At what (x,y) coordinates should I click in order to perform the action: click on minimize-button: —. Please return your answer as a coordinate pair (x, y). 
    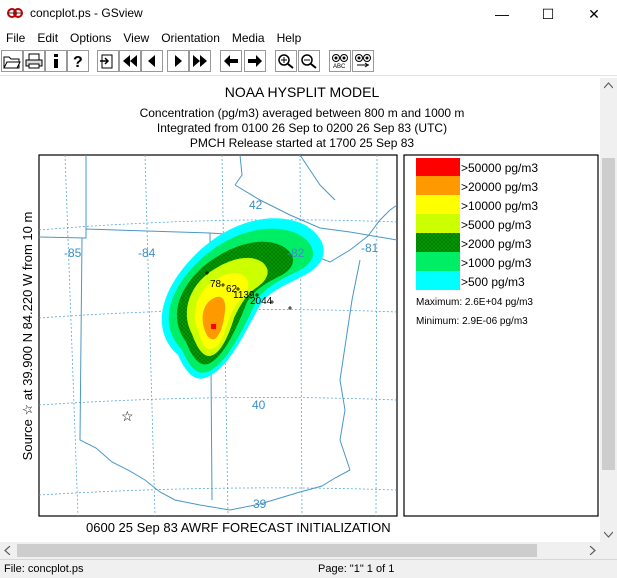
    Looking at the image, I should click on (502, 14).